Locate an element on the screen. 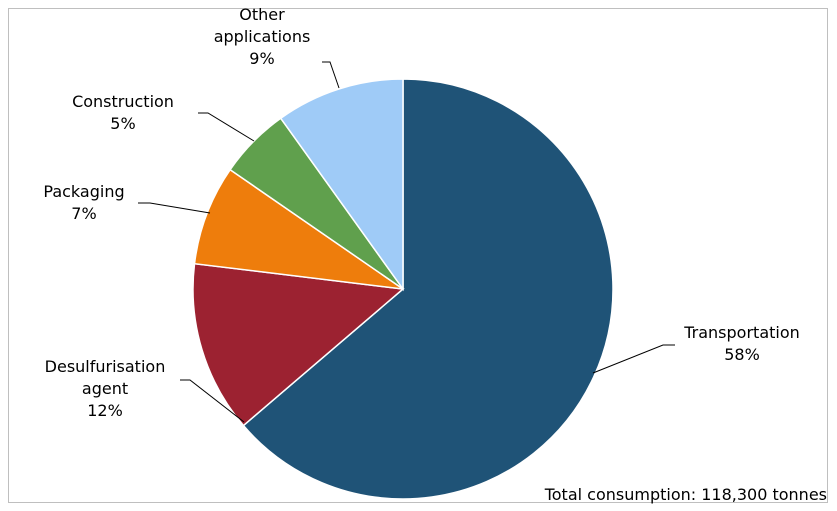 This screenshot has height=511, width=837. pie-slice-other-applications is located at coordinates (341, 185).